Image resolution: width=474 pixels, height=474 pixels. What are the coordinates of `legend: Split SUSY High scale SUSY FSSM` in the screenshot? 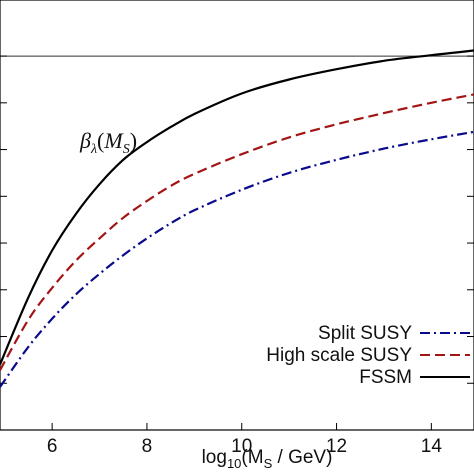 It's located at (368, 355).